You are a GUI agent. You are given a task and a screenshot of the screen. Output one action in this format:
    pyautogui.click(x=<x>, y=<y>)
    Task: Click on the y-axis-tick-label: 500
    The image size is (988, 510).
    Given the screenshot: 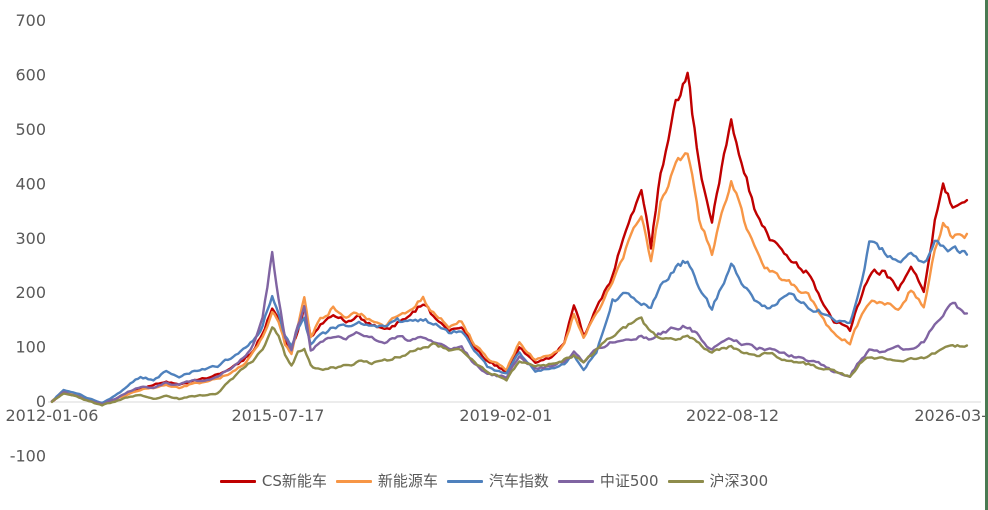 What is the action you would take?
    pyautogui.click(x=30, y=129)
    